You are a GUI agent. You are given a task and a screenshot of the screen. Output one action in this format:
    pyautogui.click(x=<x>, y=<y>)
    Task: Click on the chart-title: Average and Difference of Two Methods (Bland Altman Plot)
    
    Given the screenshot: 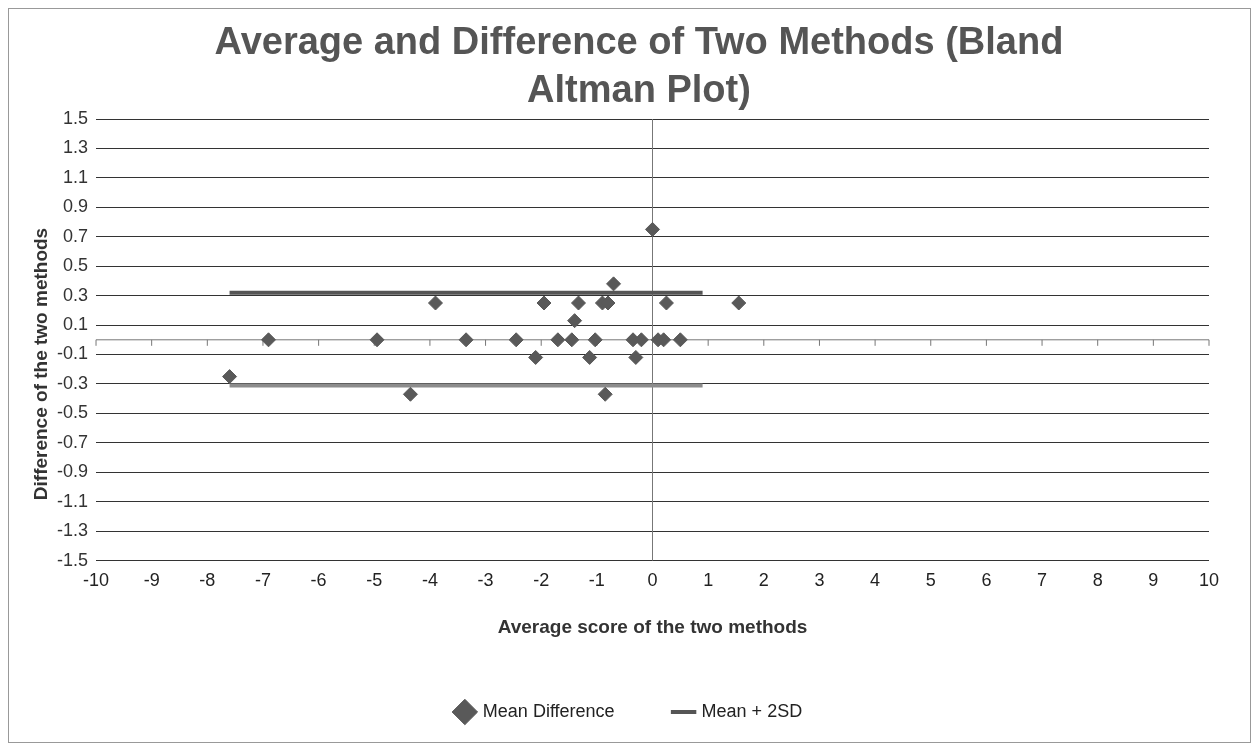 What is the action you would take?
    pyautogui.click(x=639, y=65)
    